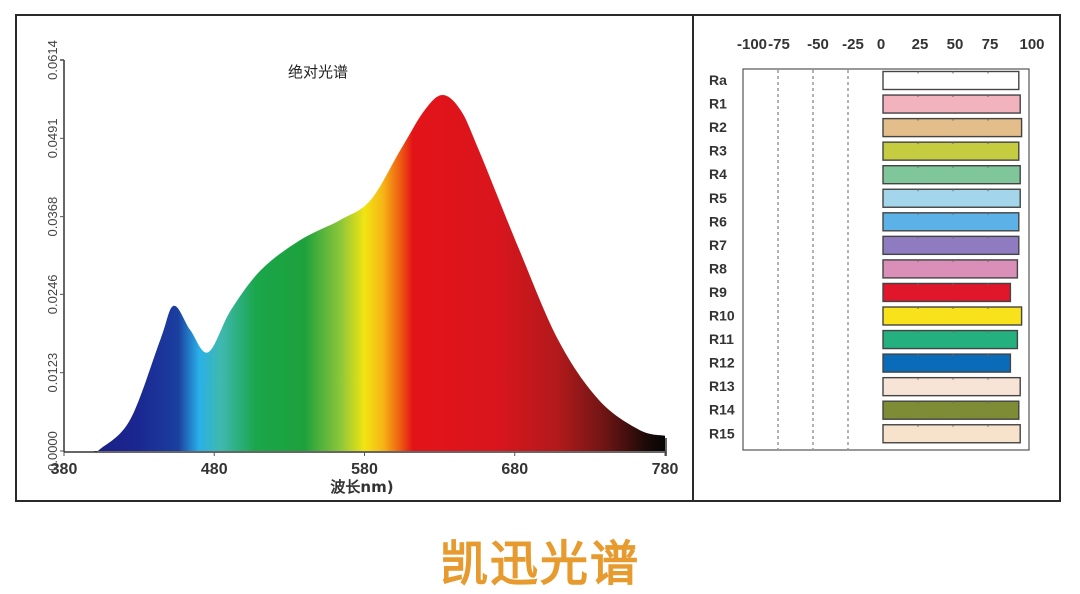 This screenshot has height=594, width=1080. What do you see at coordinates (722, 433) in the screenshot?
I see `cri-label-r15: R15` at bounding box center [722, 433].